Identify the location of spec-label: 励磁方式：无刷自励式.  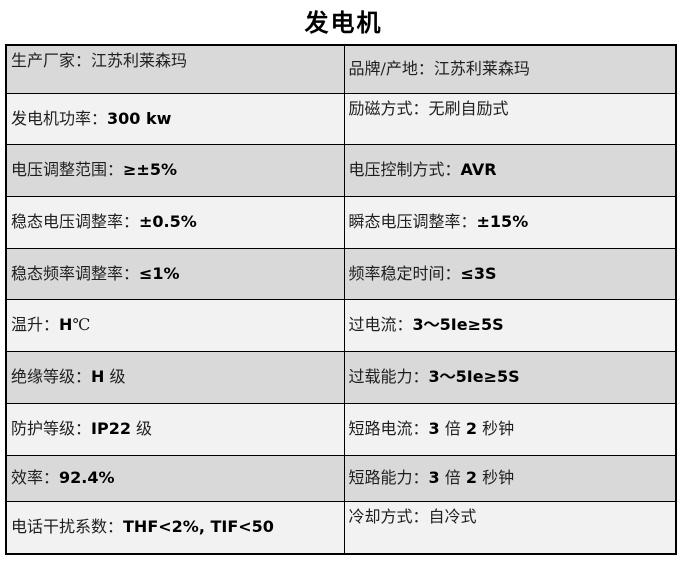
(428, 108).